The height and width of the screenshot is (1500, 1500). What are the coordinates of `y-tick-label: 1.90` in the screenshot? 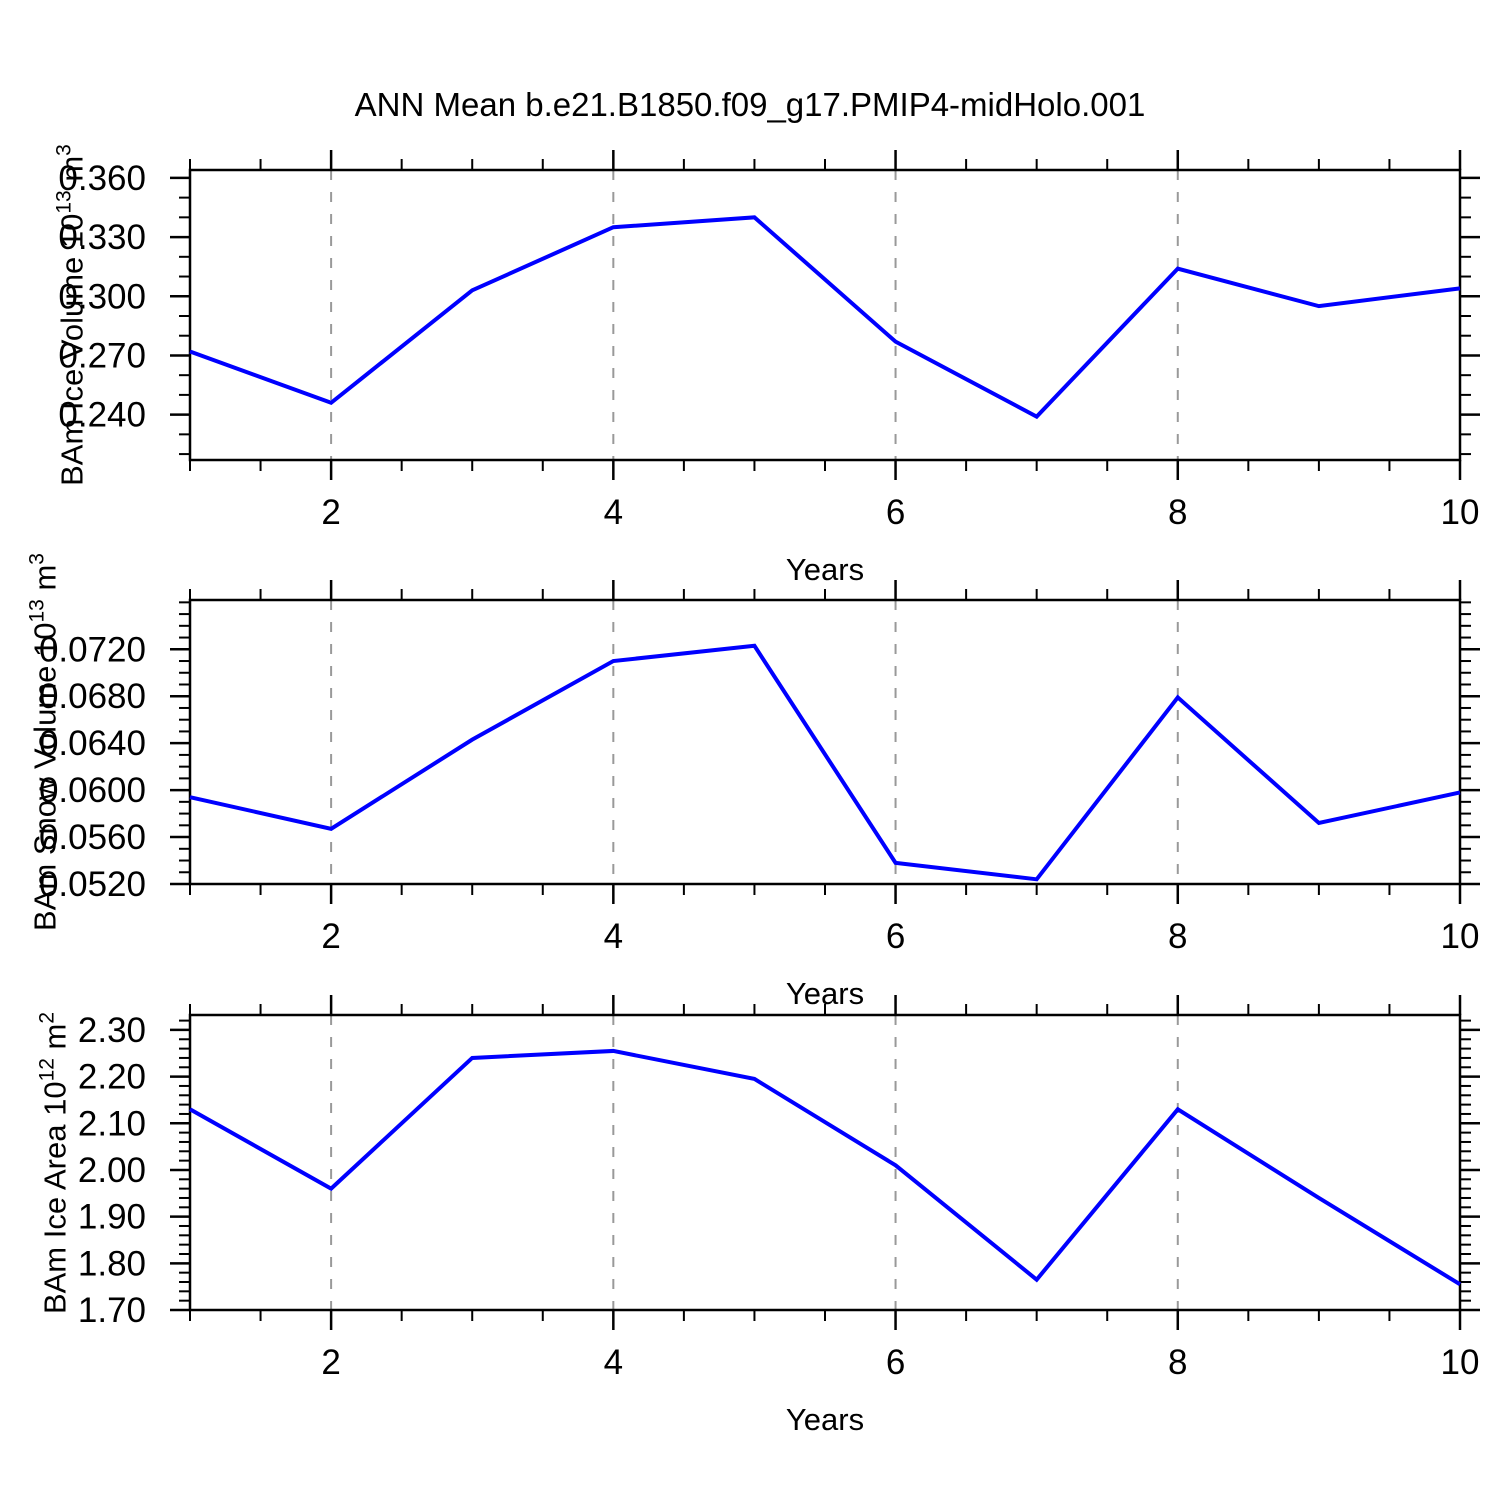 It's located at (112, 1217).